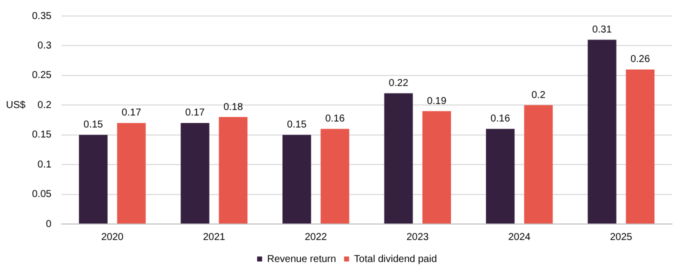 This screenshot has width=680, height=274. Describe the element at coordinates (418, 237) in the screenshot. I see `x-tick-label: 2023` at that location.